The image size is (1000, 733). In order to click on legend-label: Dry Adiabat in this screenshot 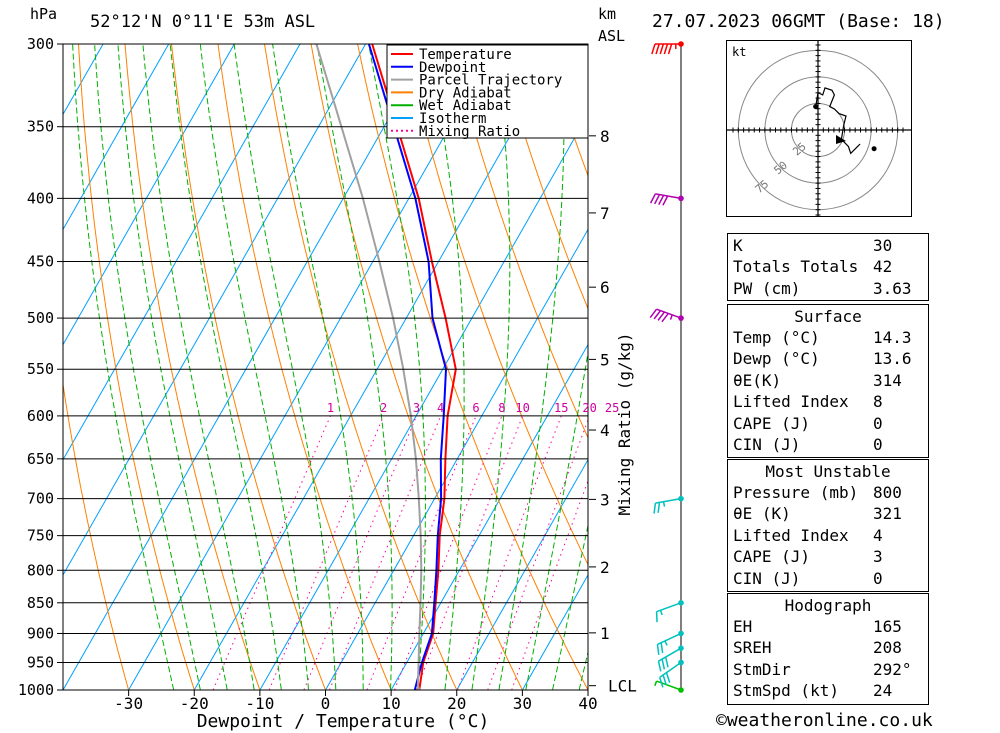, I will do `click(465, 93)`.